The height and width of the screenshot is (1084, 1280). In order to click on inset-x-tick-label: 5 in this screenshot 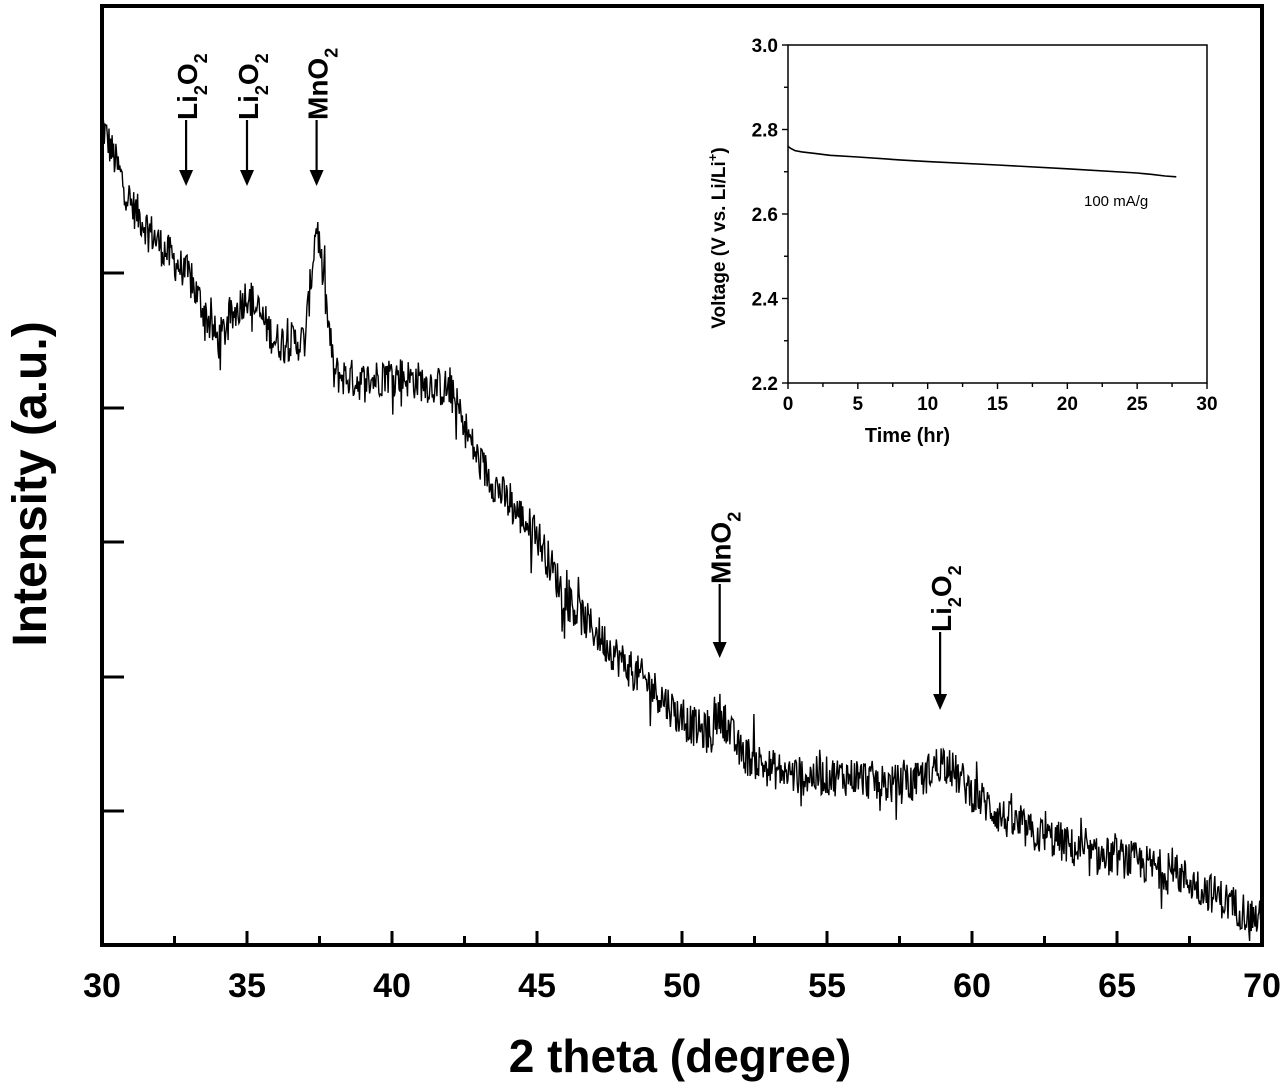, I will do `click(858, 404)`.